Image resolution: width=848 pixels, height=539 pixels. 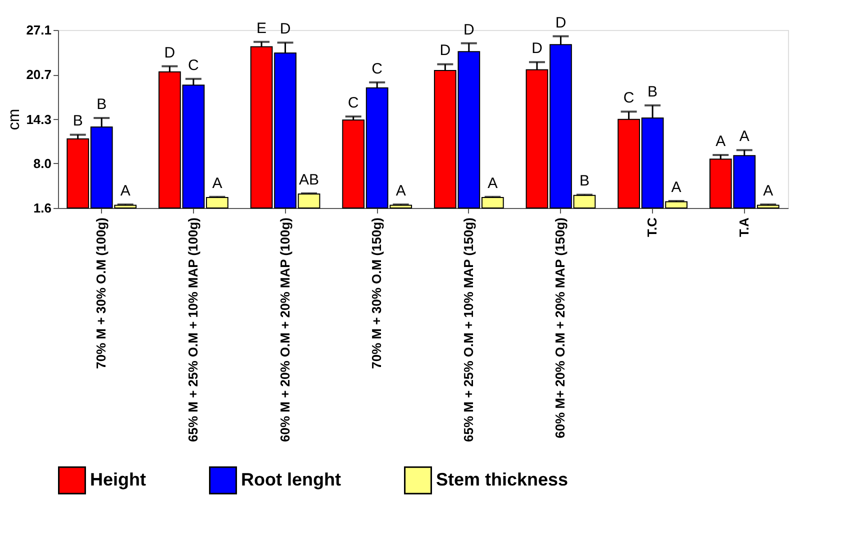 I want to click on x-tick-label: 60% M+ 20% O.M + 20% MAP (150g), so click(x=560, y=328).